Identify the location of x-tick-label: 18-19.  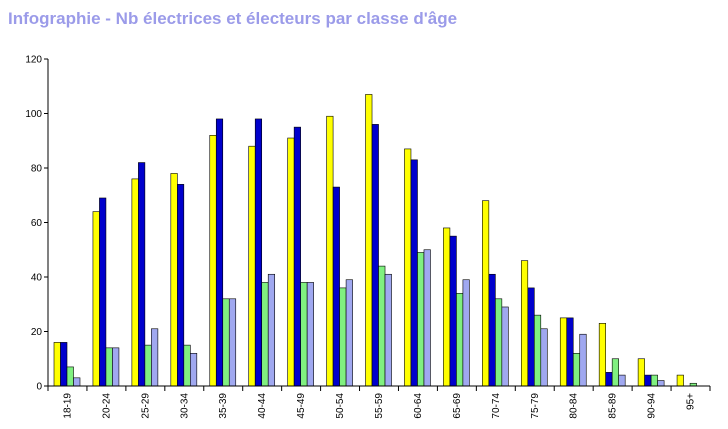
(67, 406).